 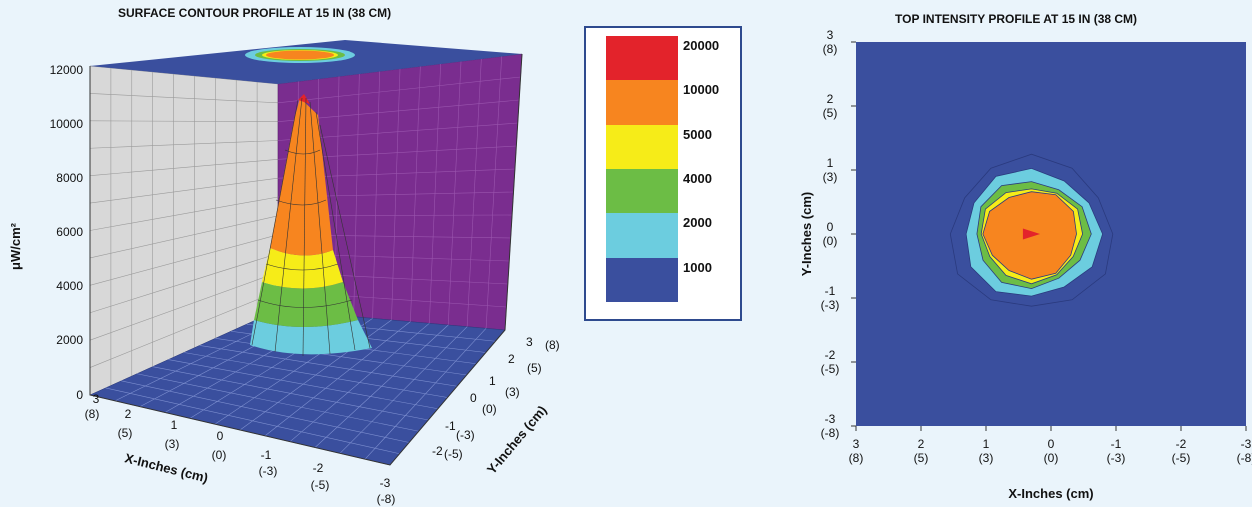 I want to click on peak-tip, so click(x=304, y=99).